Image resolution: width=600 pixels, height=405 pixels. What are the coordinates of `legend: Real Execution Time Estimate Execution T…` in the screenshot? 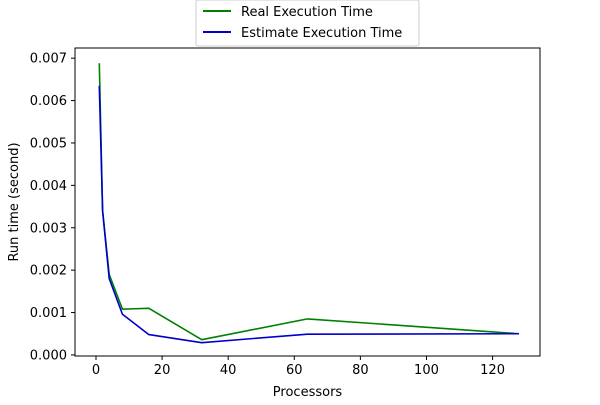 It's located at (307, 23).